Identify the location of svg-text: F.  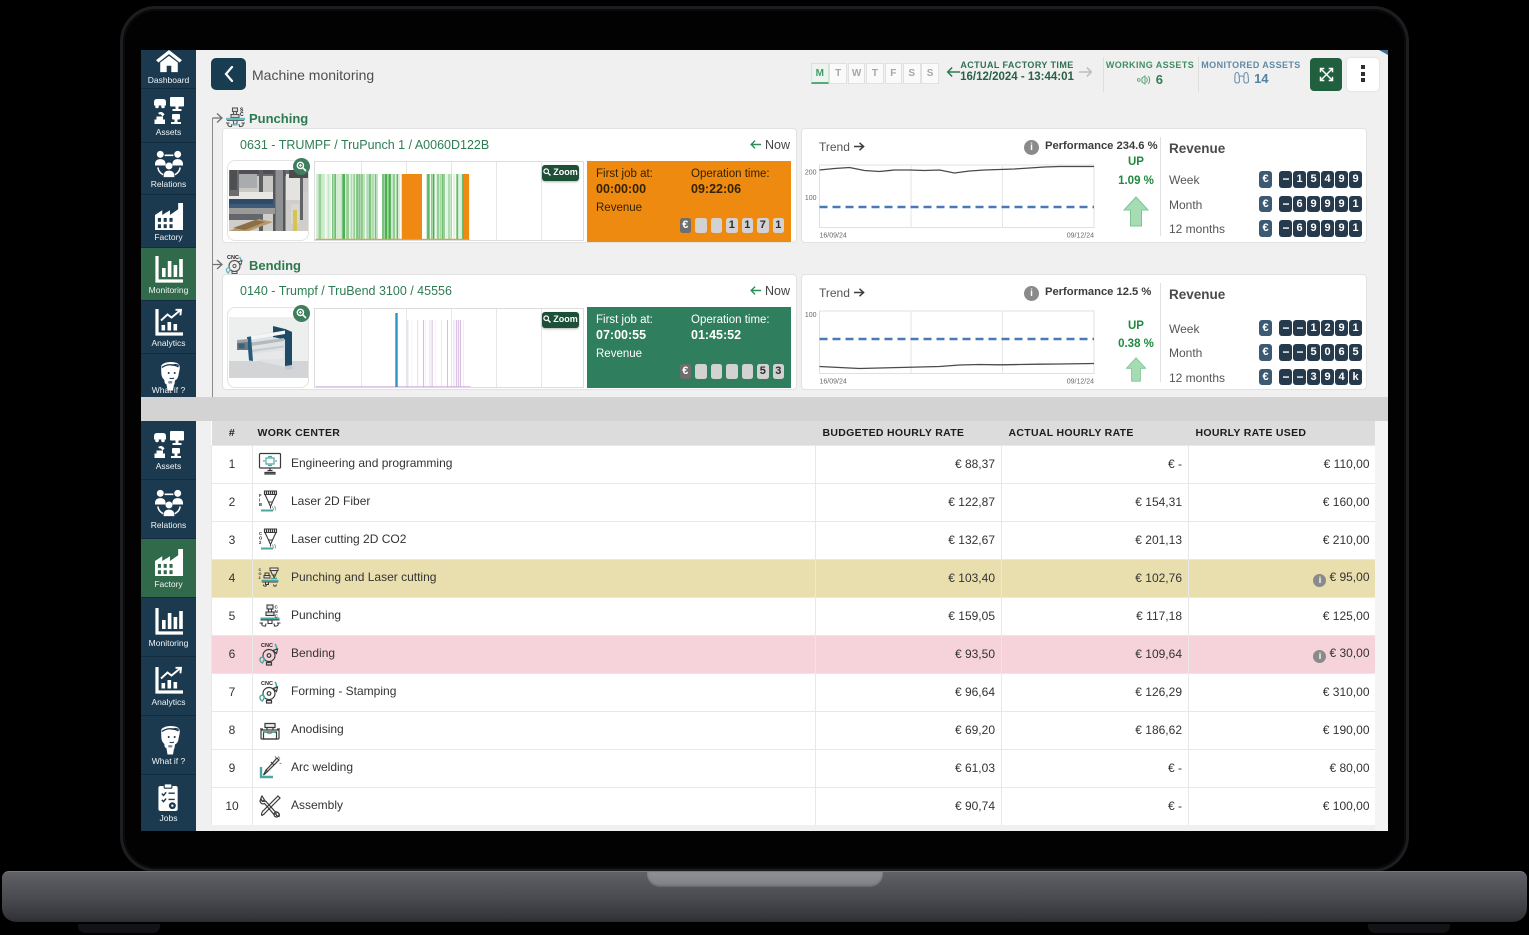
(260, 495).